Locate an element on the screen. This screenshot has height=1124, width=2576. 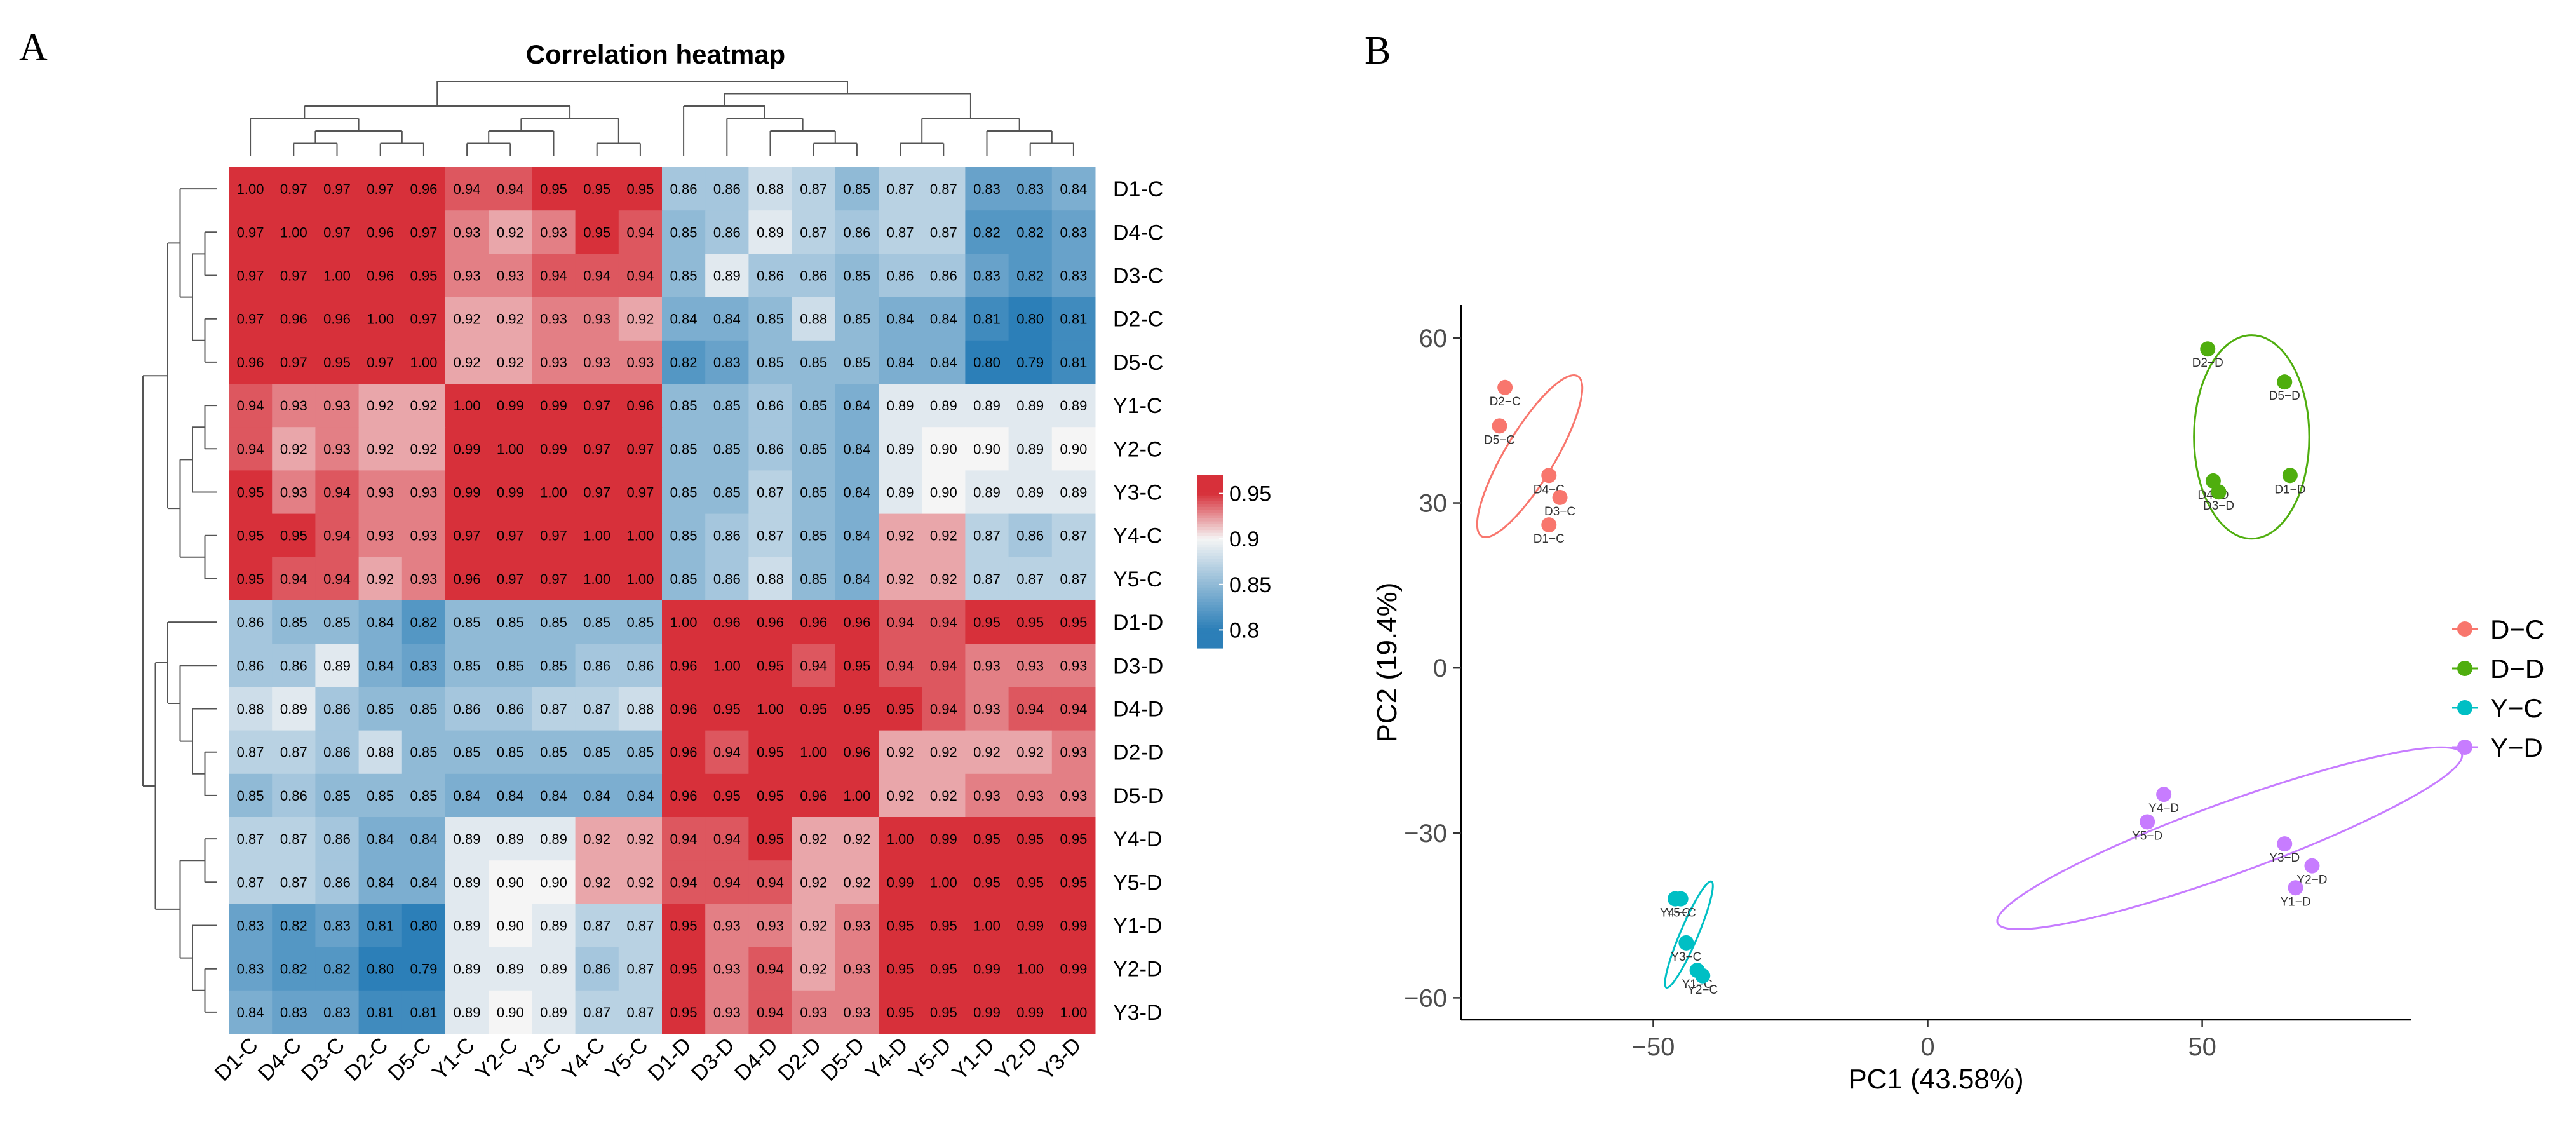
heatmap-row-label: D1-C is located at coordinates (1138, 189).